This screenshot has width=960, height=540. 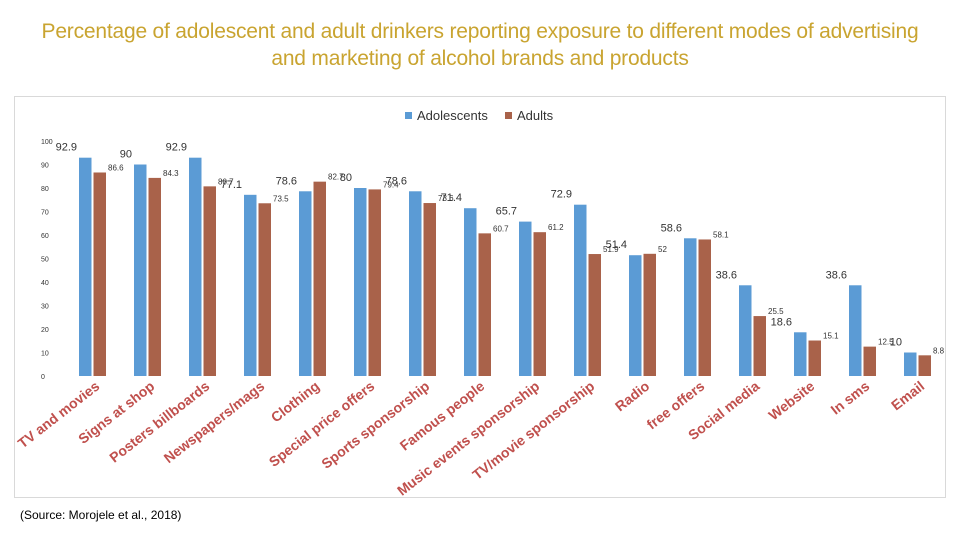 What do you see at coordinates (45, 166) in the screenshot?
I see `y-tick-label: 90` at bounding box center [45, 166].